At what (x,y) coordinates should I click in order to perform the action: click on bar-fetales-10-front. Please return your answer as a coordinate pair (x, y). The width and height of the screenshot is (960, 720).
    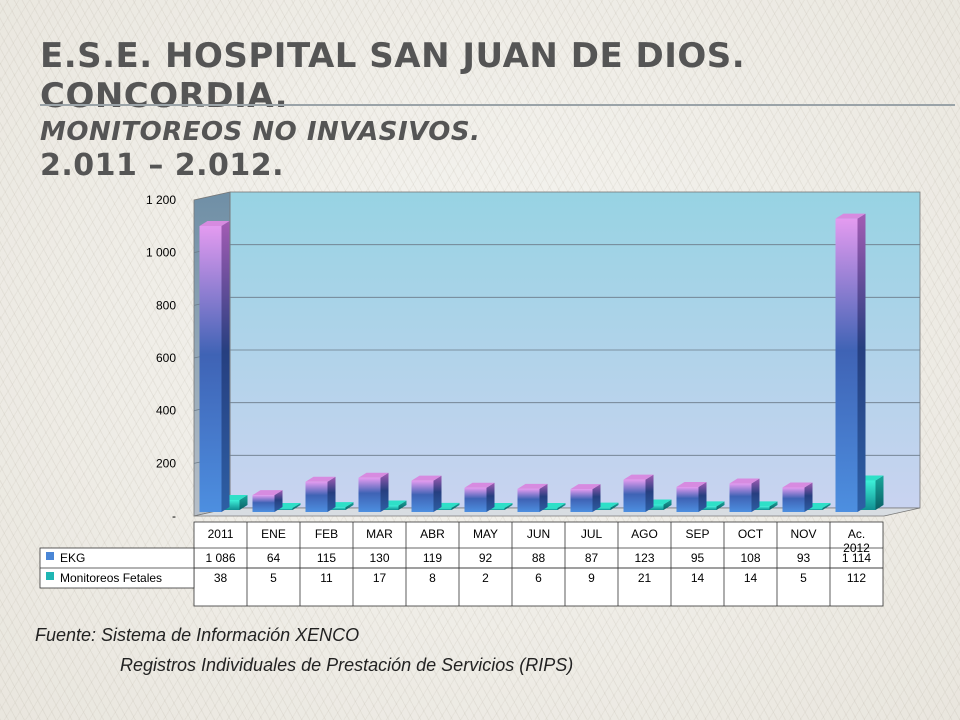
    Looking at the image, I should click on (758, 508).